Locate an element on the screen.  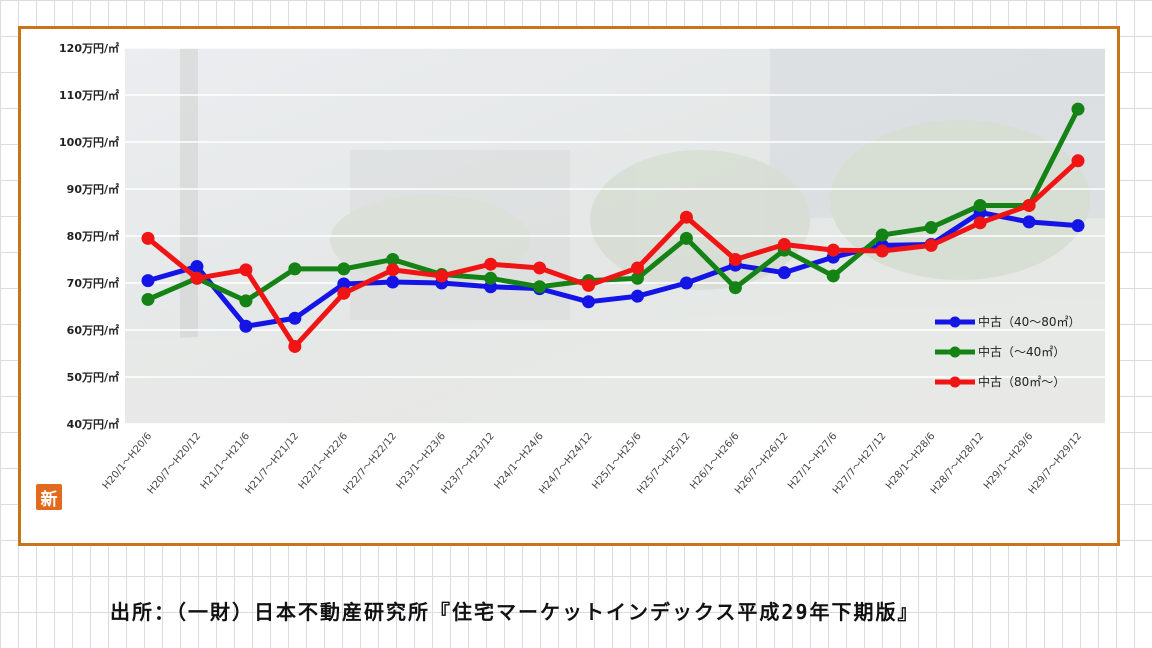
y-tick-label: 120万円/㎡ is located at coordinates (89, 48).